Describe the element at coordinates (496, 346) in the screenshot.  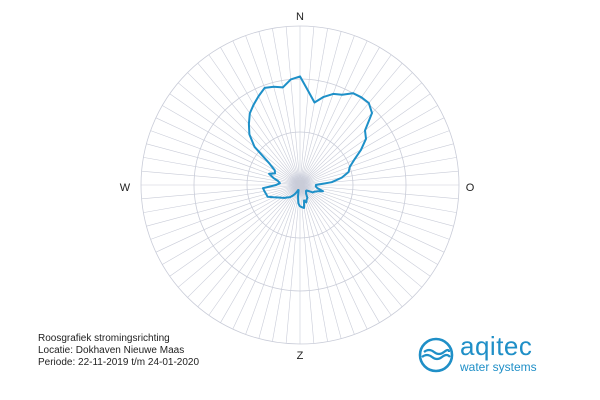
I see `brand-name: aqitec` at that location.